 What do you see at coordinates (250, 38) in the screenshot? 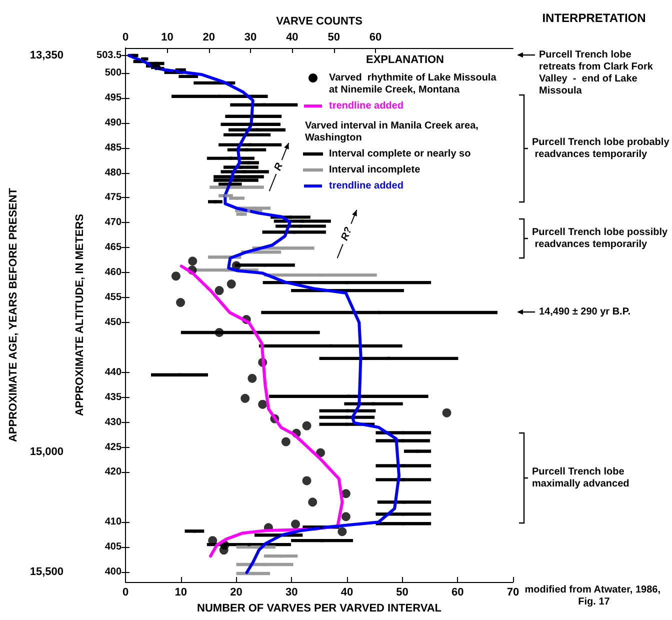
I see `x2-tick-label: 30` at bounding box center [250, 38].